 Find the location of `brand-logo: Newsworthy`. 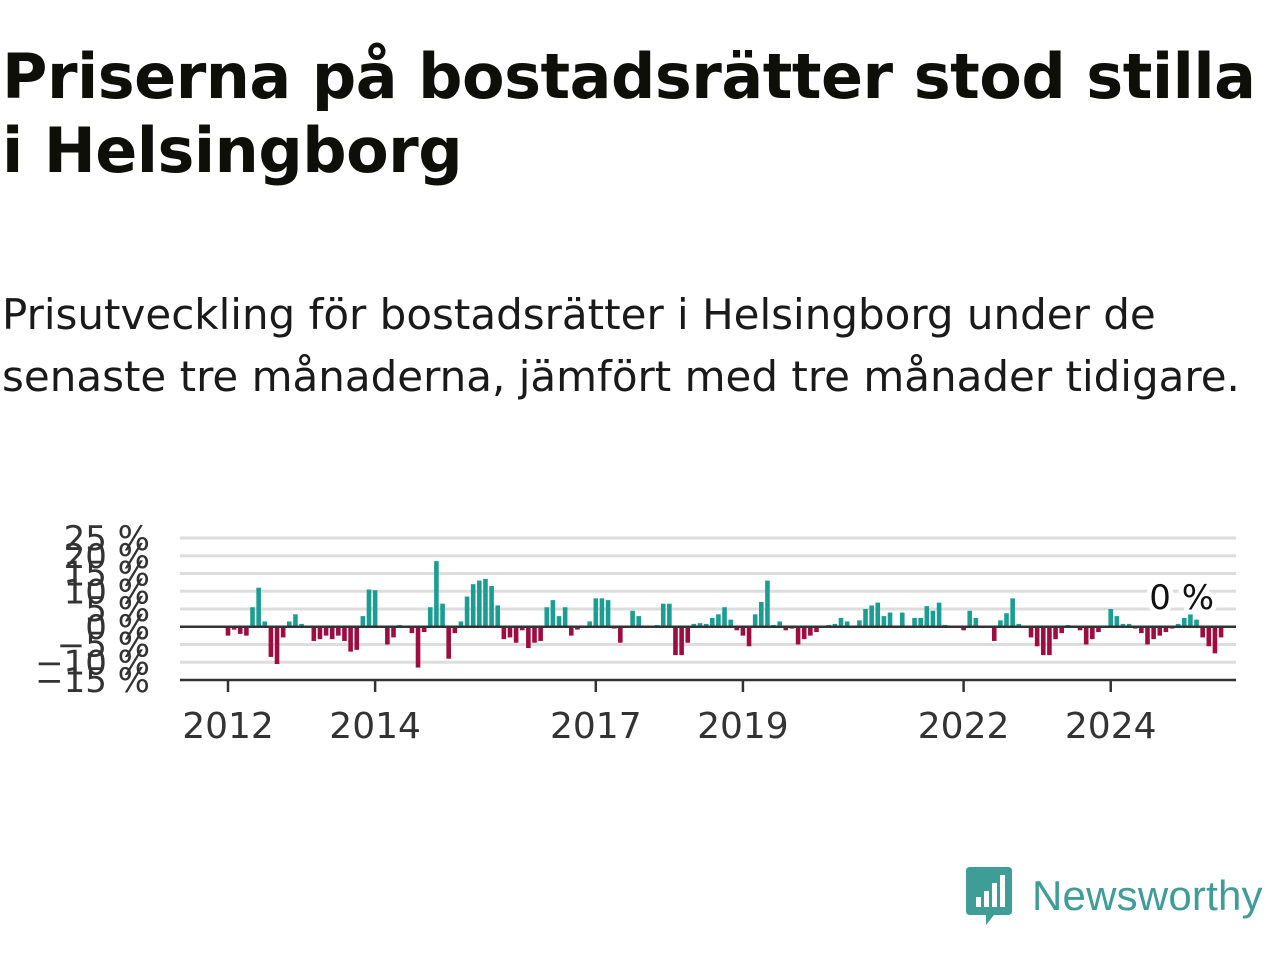

brand-logo: Newsworthy is located at coordinates (1113, 896).